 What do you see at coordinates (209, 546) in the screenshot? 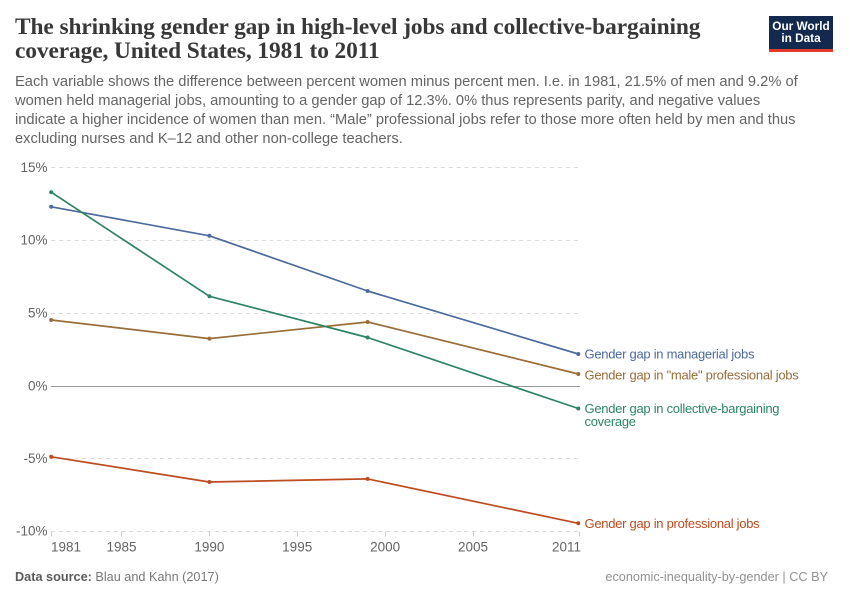
I see `svg-text: 1990` at bounding box center [209, 546].